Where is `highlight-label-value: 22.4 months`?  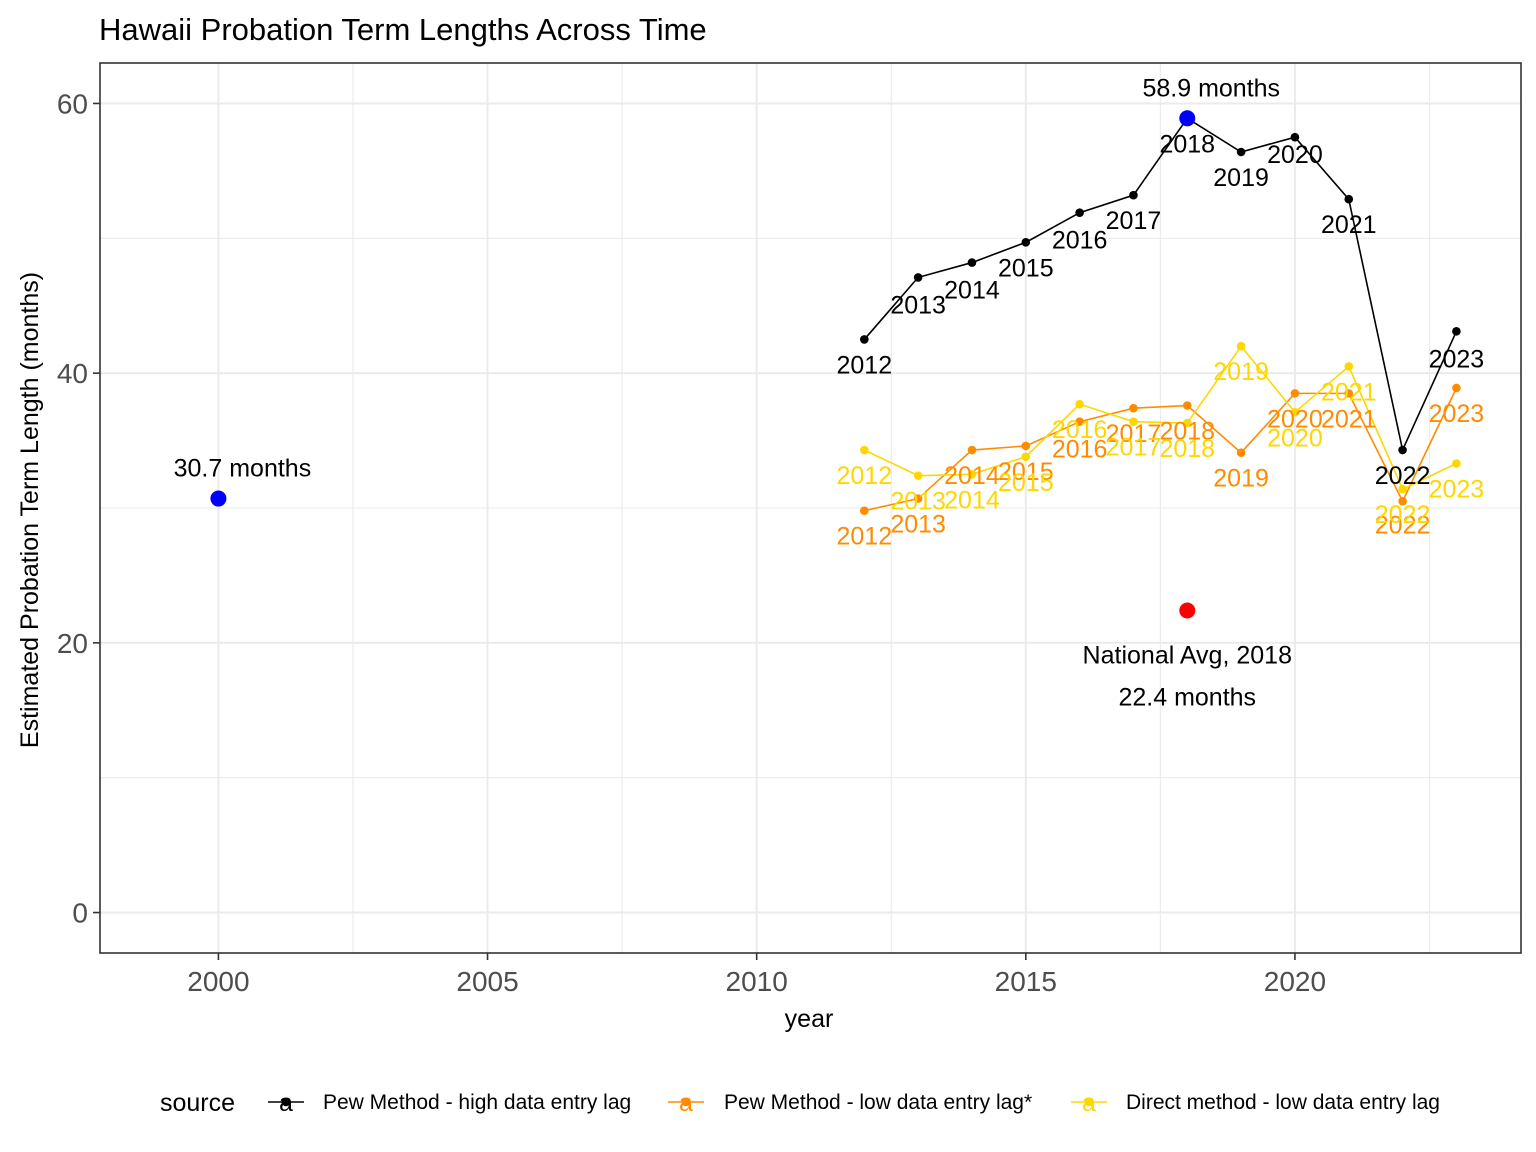 highlight-label-value: 22.4 months is located at coordinates (1187, 697).